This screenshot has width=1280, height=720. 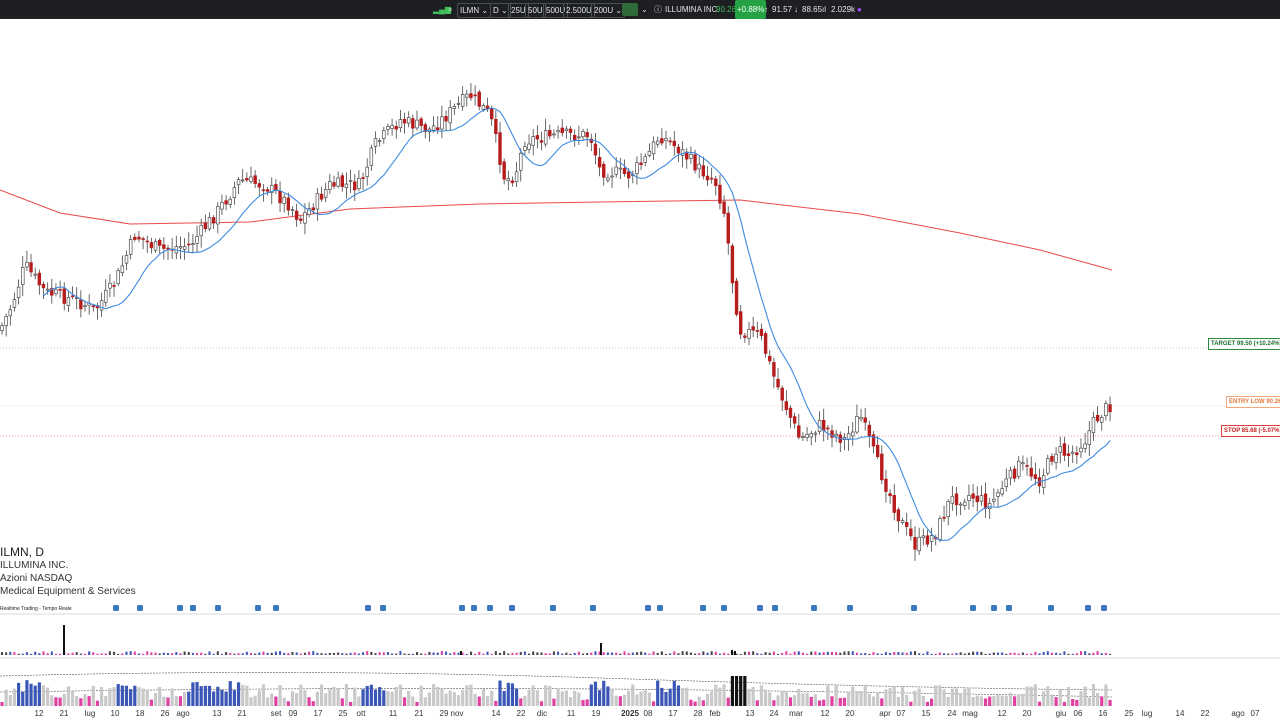 What do you see at coordinates (500, 10) in the screenshot?
I see `period-selector: D ⌄` at bounding box center [500, 10].